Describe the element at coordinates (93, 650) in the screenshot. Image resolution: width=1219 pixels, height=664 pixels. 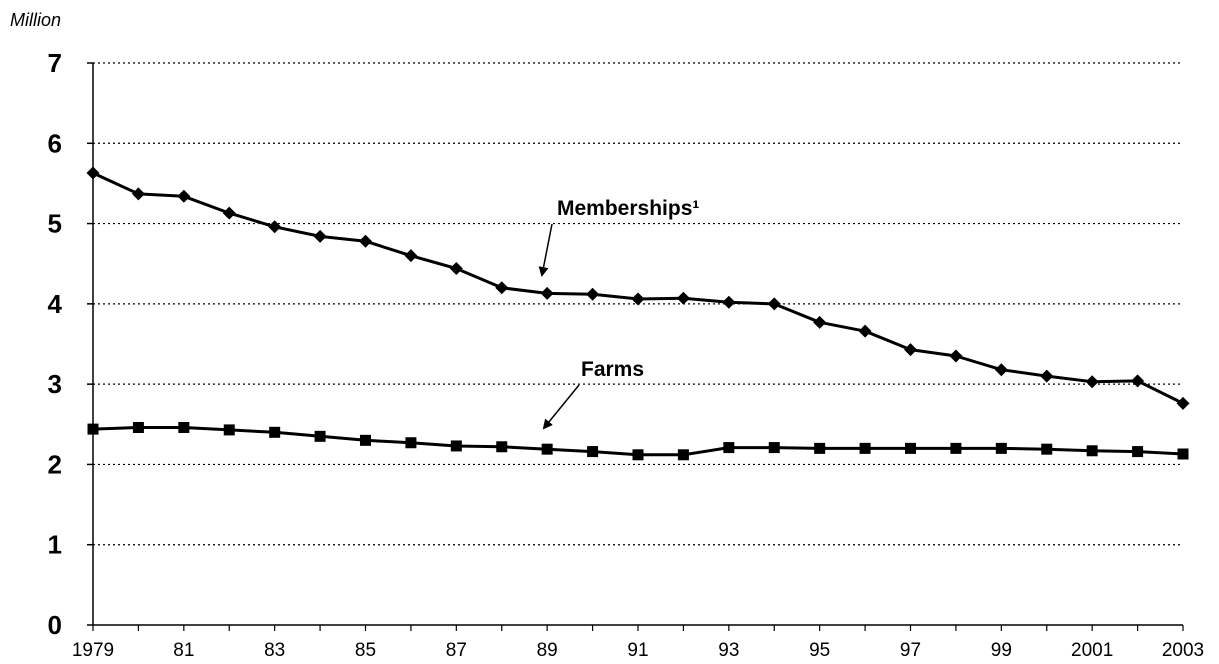
I see `x-tick-label: 1979` at that location.